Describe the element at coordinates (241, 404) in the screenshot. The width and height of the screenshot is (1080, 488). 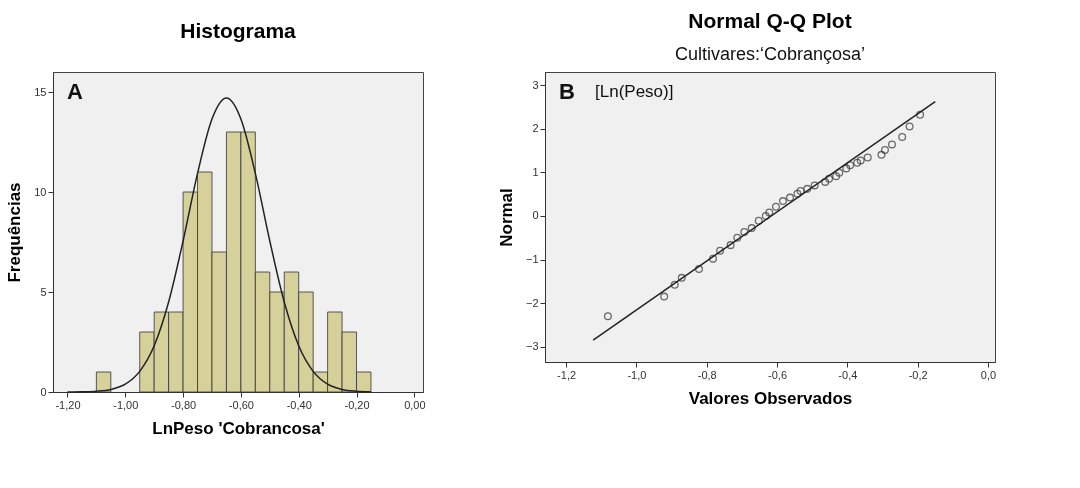
I see `x-tick-label: -0,60` at that location.